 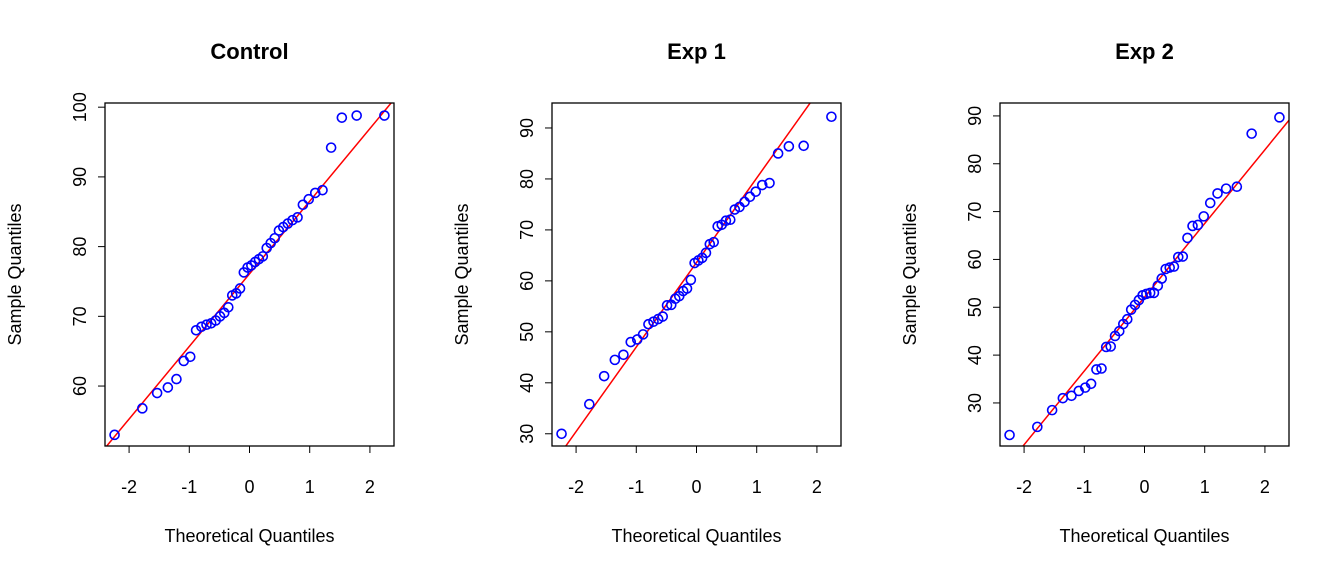 What do you see at coordinates (80, 177) in the screenshot?
I see `y-tick-label: 90` at bounding box center [80, 177].